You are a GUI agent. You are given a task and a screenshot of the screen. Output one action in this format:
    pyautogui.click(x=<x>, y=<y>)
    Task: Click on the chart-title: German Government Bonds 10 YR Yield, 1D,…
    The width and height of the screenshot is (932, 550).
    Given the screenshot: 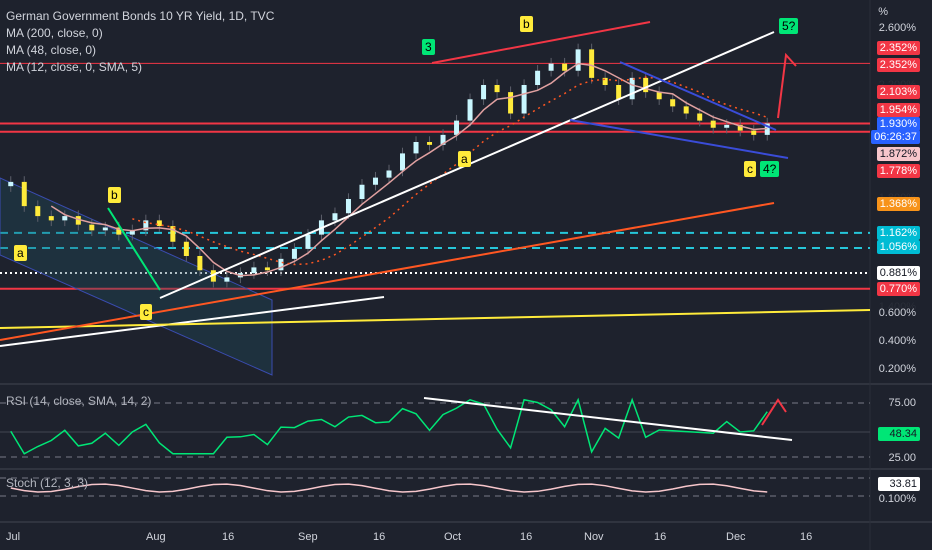 What is the action you would take?
    pyautogui.click(x=140, y=16)
    